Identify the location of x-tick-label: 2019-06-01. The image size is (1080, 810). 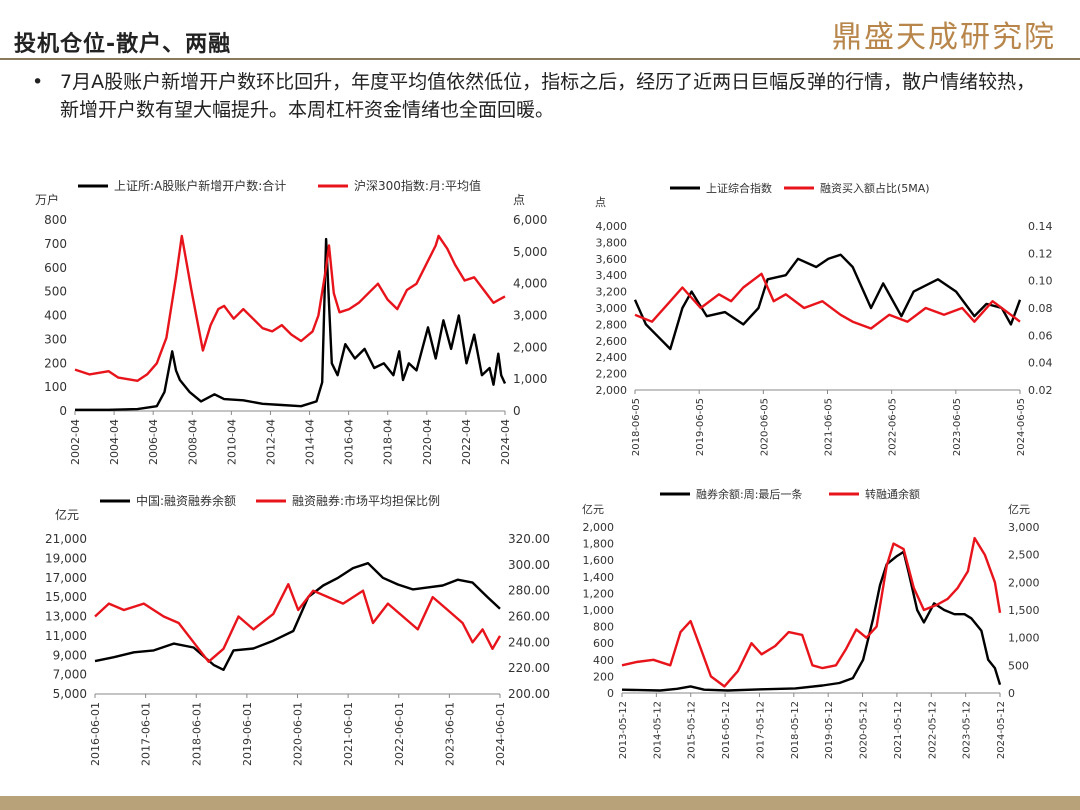
(247, 734).